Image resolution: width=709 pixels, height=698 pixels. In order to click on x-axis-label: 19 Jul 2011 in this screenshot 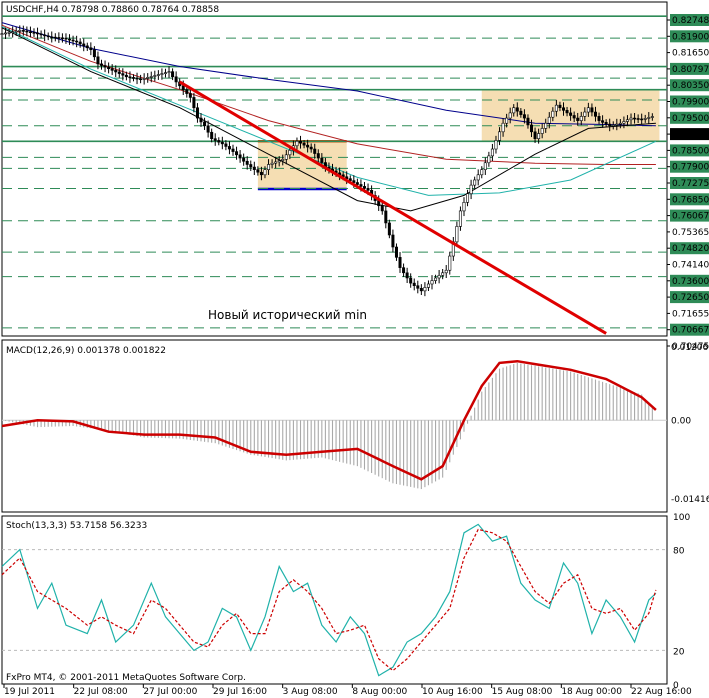, I will do `click(29, 692)`.